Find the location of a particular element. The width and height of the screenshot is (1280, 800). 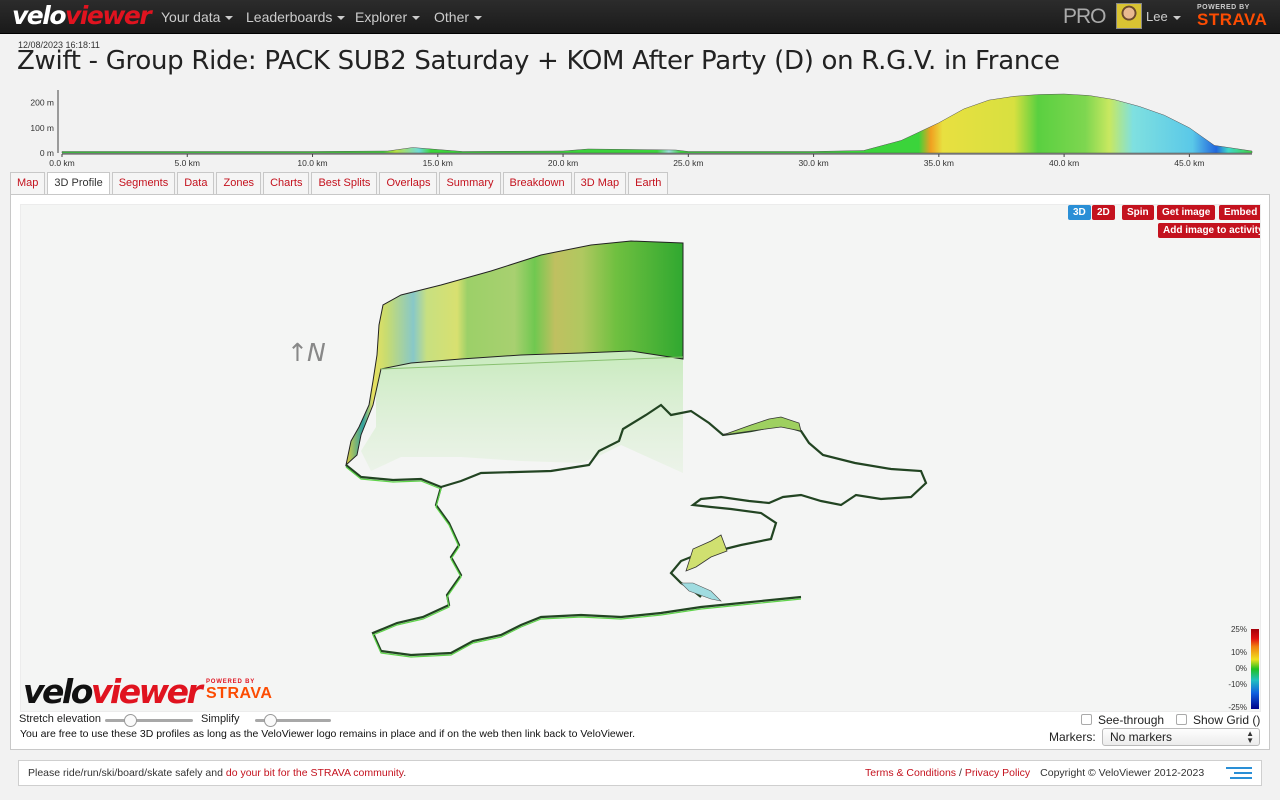

legend-label: 10% is located at coordinates (1238, 652).